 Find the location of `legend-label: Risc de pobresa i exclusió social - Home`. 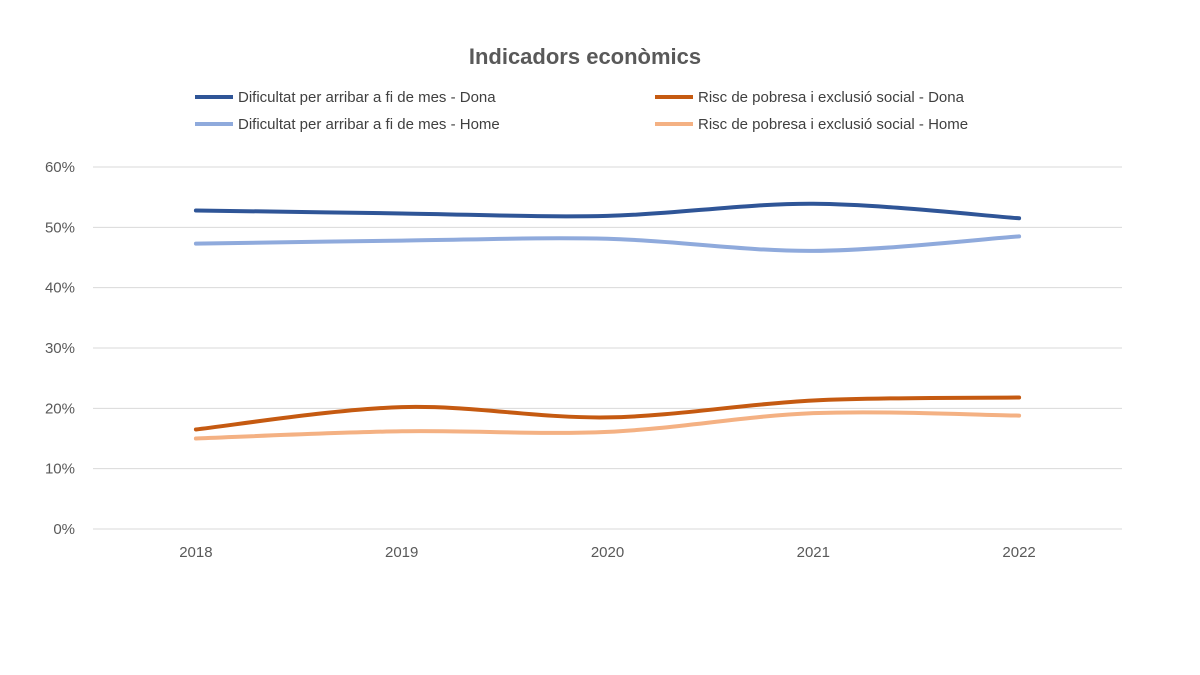

legend-label: Risc de pobresa i exclusió social - Home is located at coordinates (833, 124).